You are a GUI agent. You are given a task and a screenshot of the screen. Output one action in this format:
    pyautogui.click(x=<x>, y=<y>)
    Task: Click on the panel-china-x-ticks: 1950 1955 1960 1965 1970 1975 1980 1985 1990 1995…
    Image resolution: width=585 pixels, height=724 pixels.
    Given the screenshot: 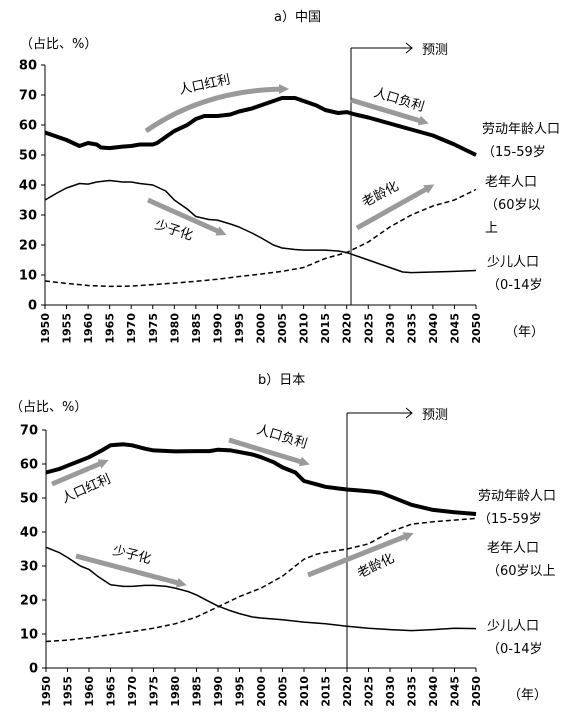 What is the action you would take?
    pyautogui.click(x=261, y=324)
    